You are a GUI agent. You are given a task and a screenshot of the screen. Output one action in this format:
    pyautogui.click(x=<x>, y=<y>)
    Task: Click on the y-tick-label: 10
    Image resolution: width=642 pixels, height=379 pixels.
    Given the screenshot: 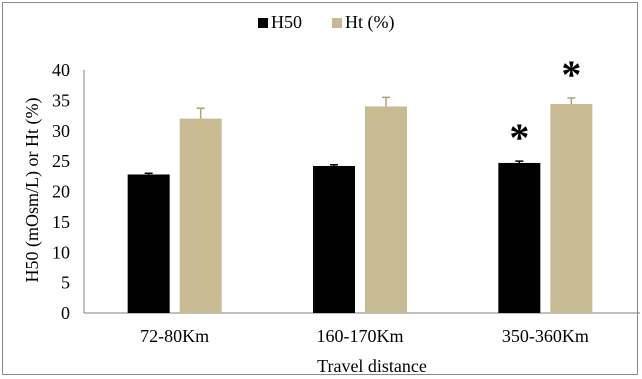 What is the action you would take?
    pyautogui.click(x=61, y=252)
    